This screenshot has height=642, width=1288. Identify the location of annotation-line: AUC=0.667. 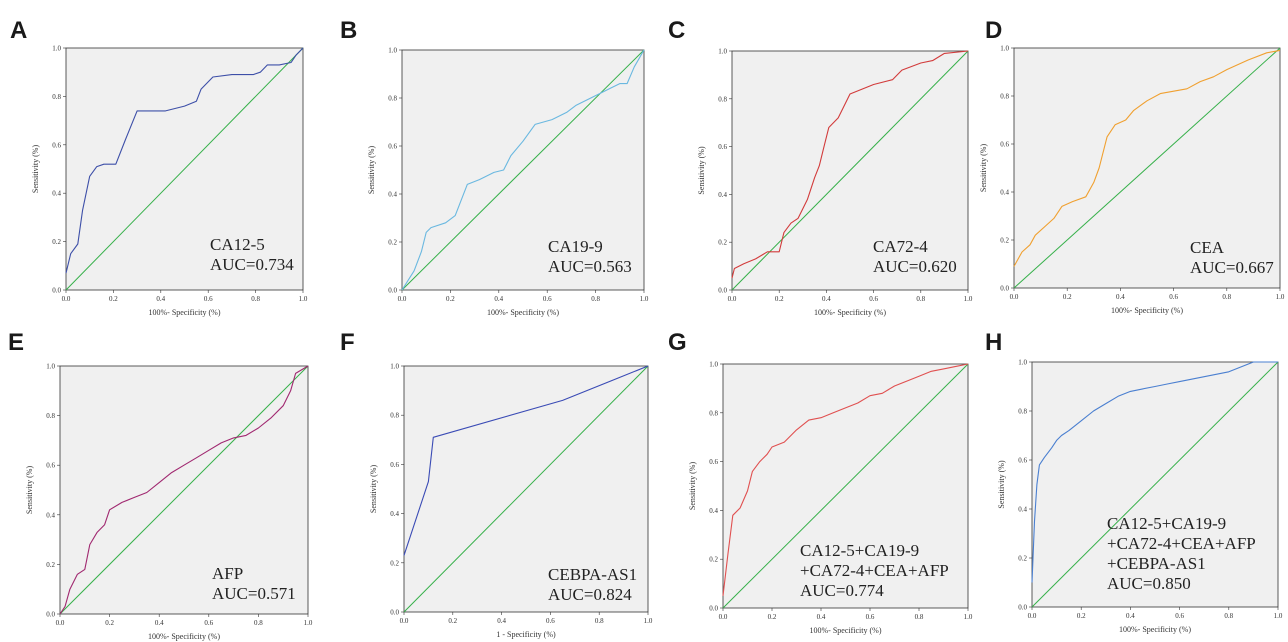
(1232, 267).